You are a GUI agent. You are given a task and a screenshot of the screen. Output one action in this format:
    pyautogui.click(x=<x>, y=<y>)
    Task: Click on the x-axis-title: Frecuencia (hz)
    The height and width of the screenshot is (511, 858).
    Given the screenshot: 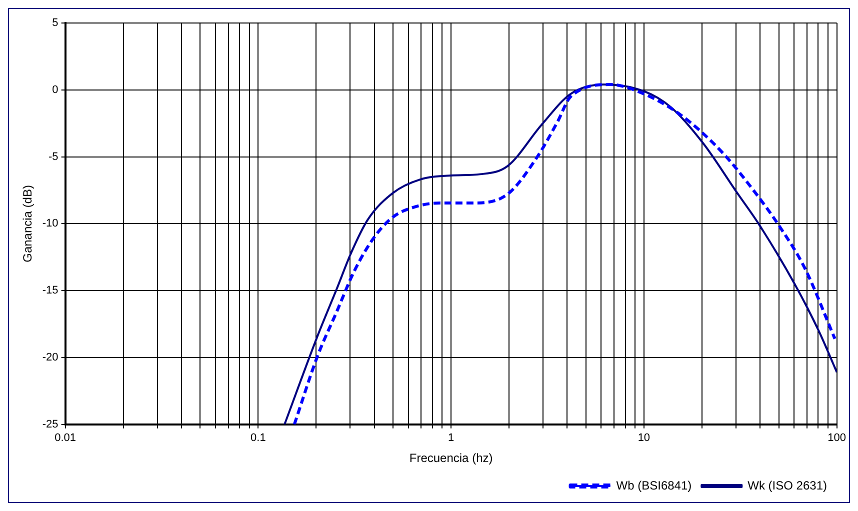 What is the action you would take?
    pyautogui.click(x=451, y=458)
    